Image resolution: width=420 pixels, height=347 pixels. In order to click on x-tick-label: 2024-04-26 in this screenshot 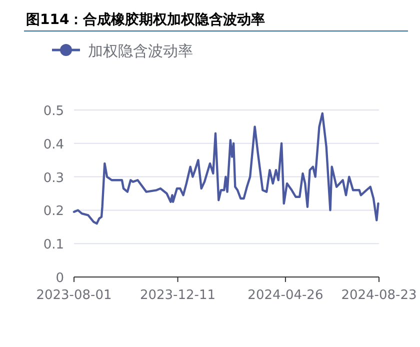, I will do `click(286, 295)`.